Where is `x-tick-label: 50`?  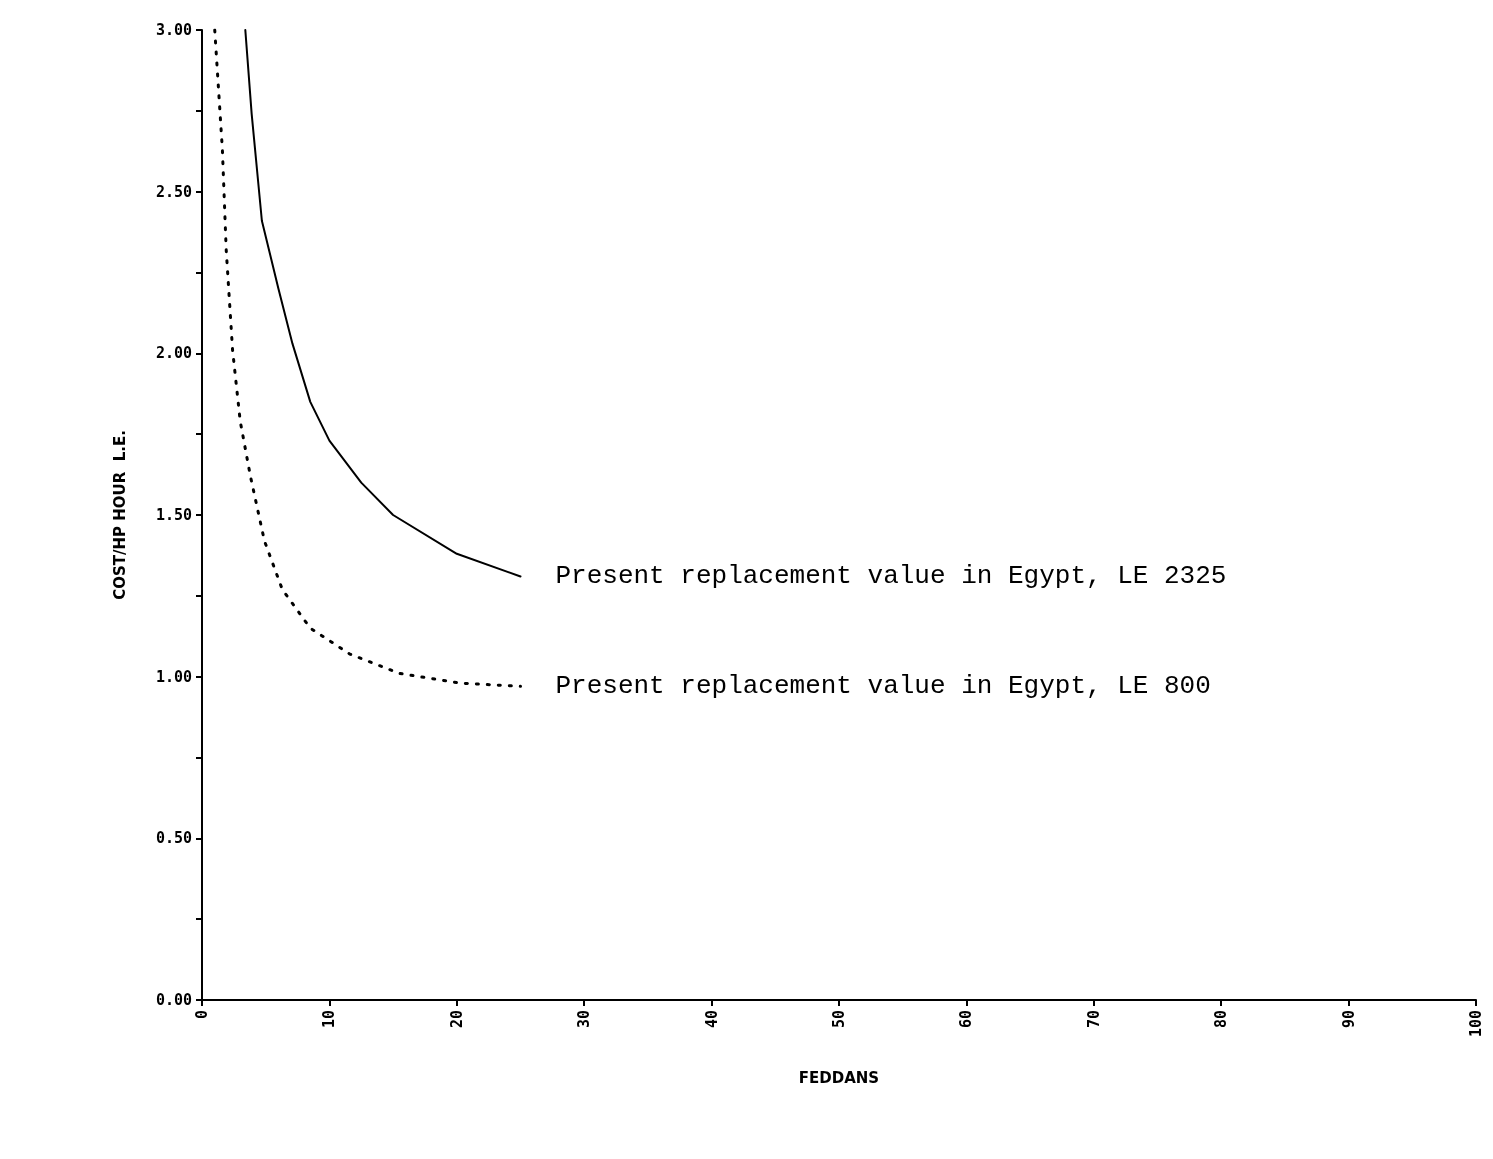
x-tick-label: 50 is located at coordinates (839, 1019).